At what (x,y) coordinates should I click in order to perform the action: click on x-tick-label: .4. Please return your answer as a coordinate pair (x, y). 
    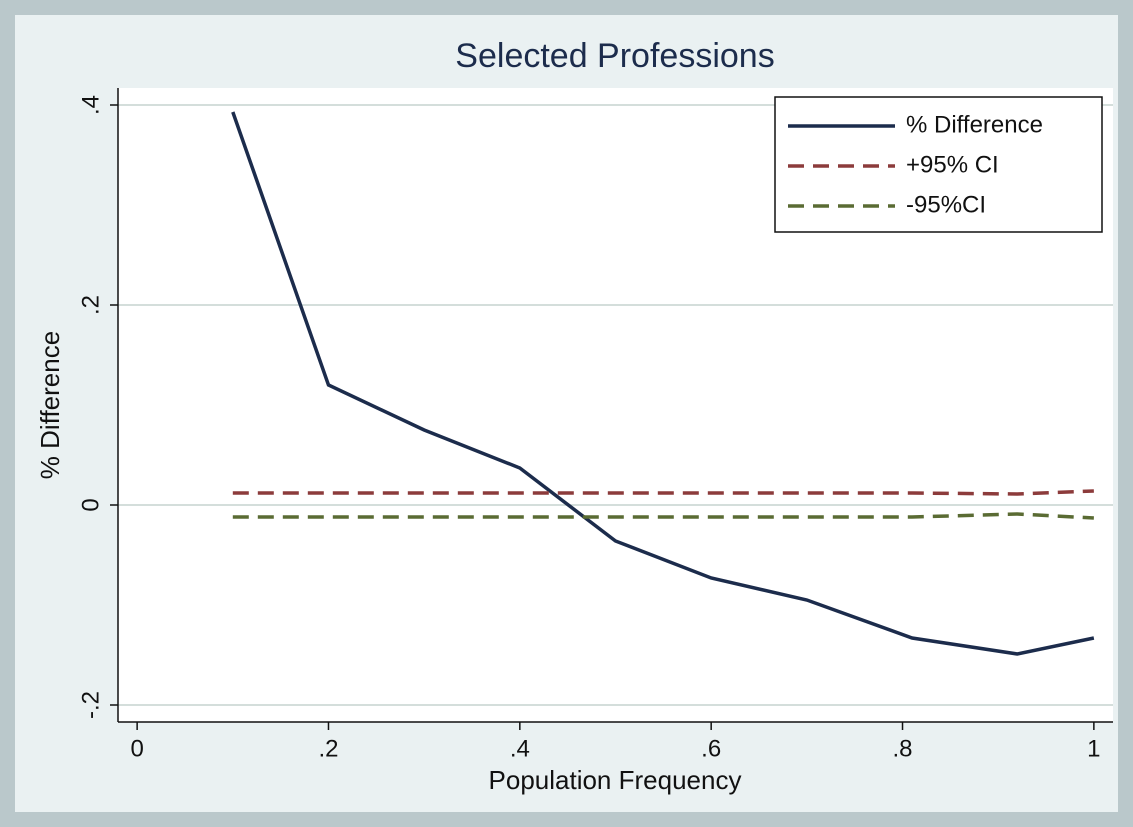
    Looking at the image, I should click on (520, 748).